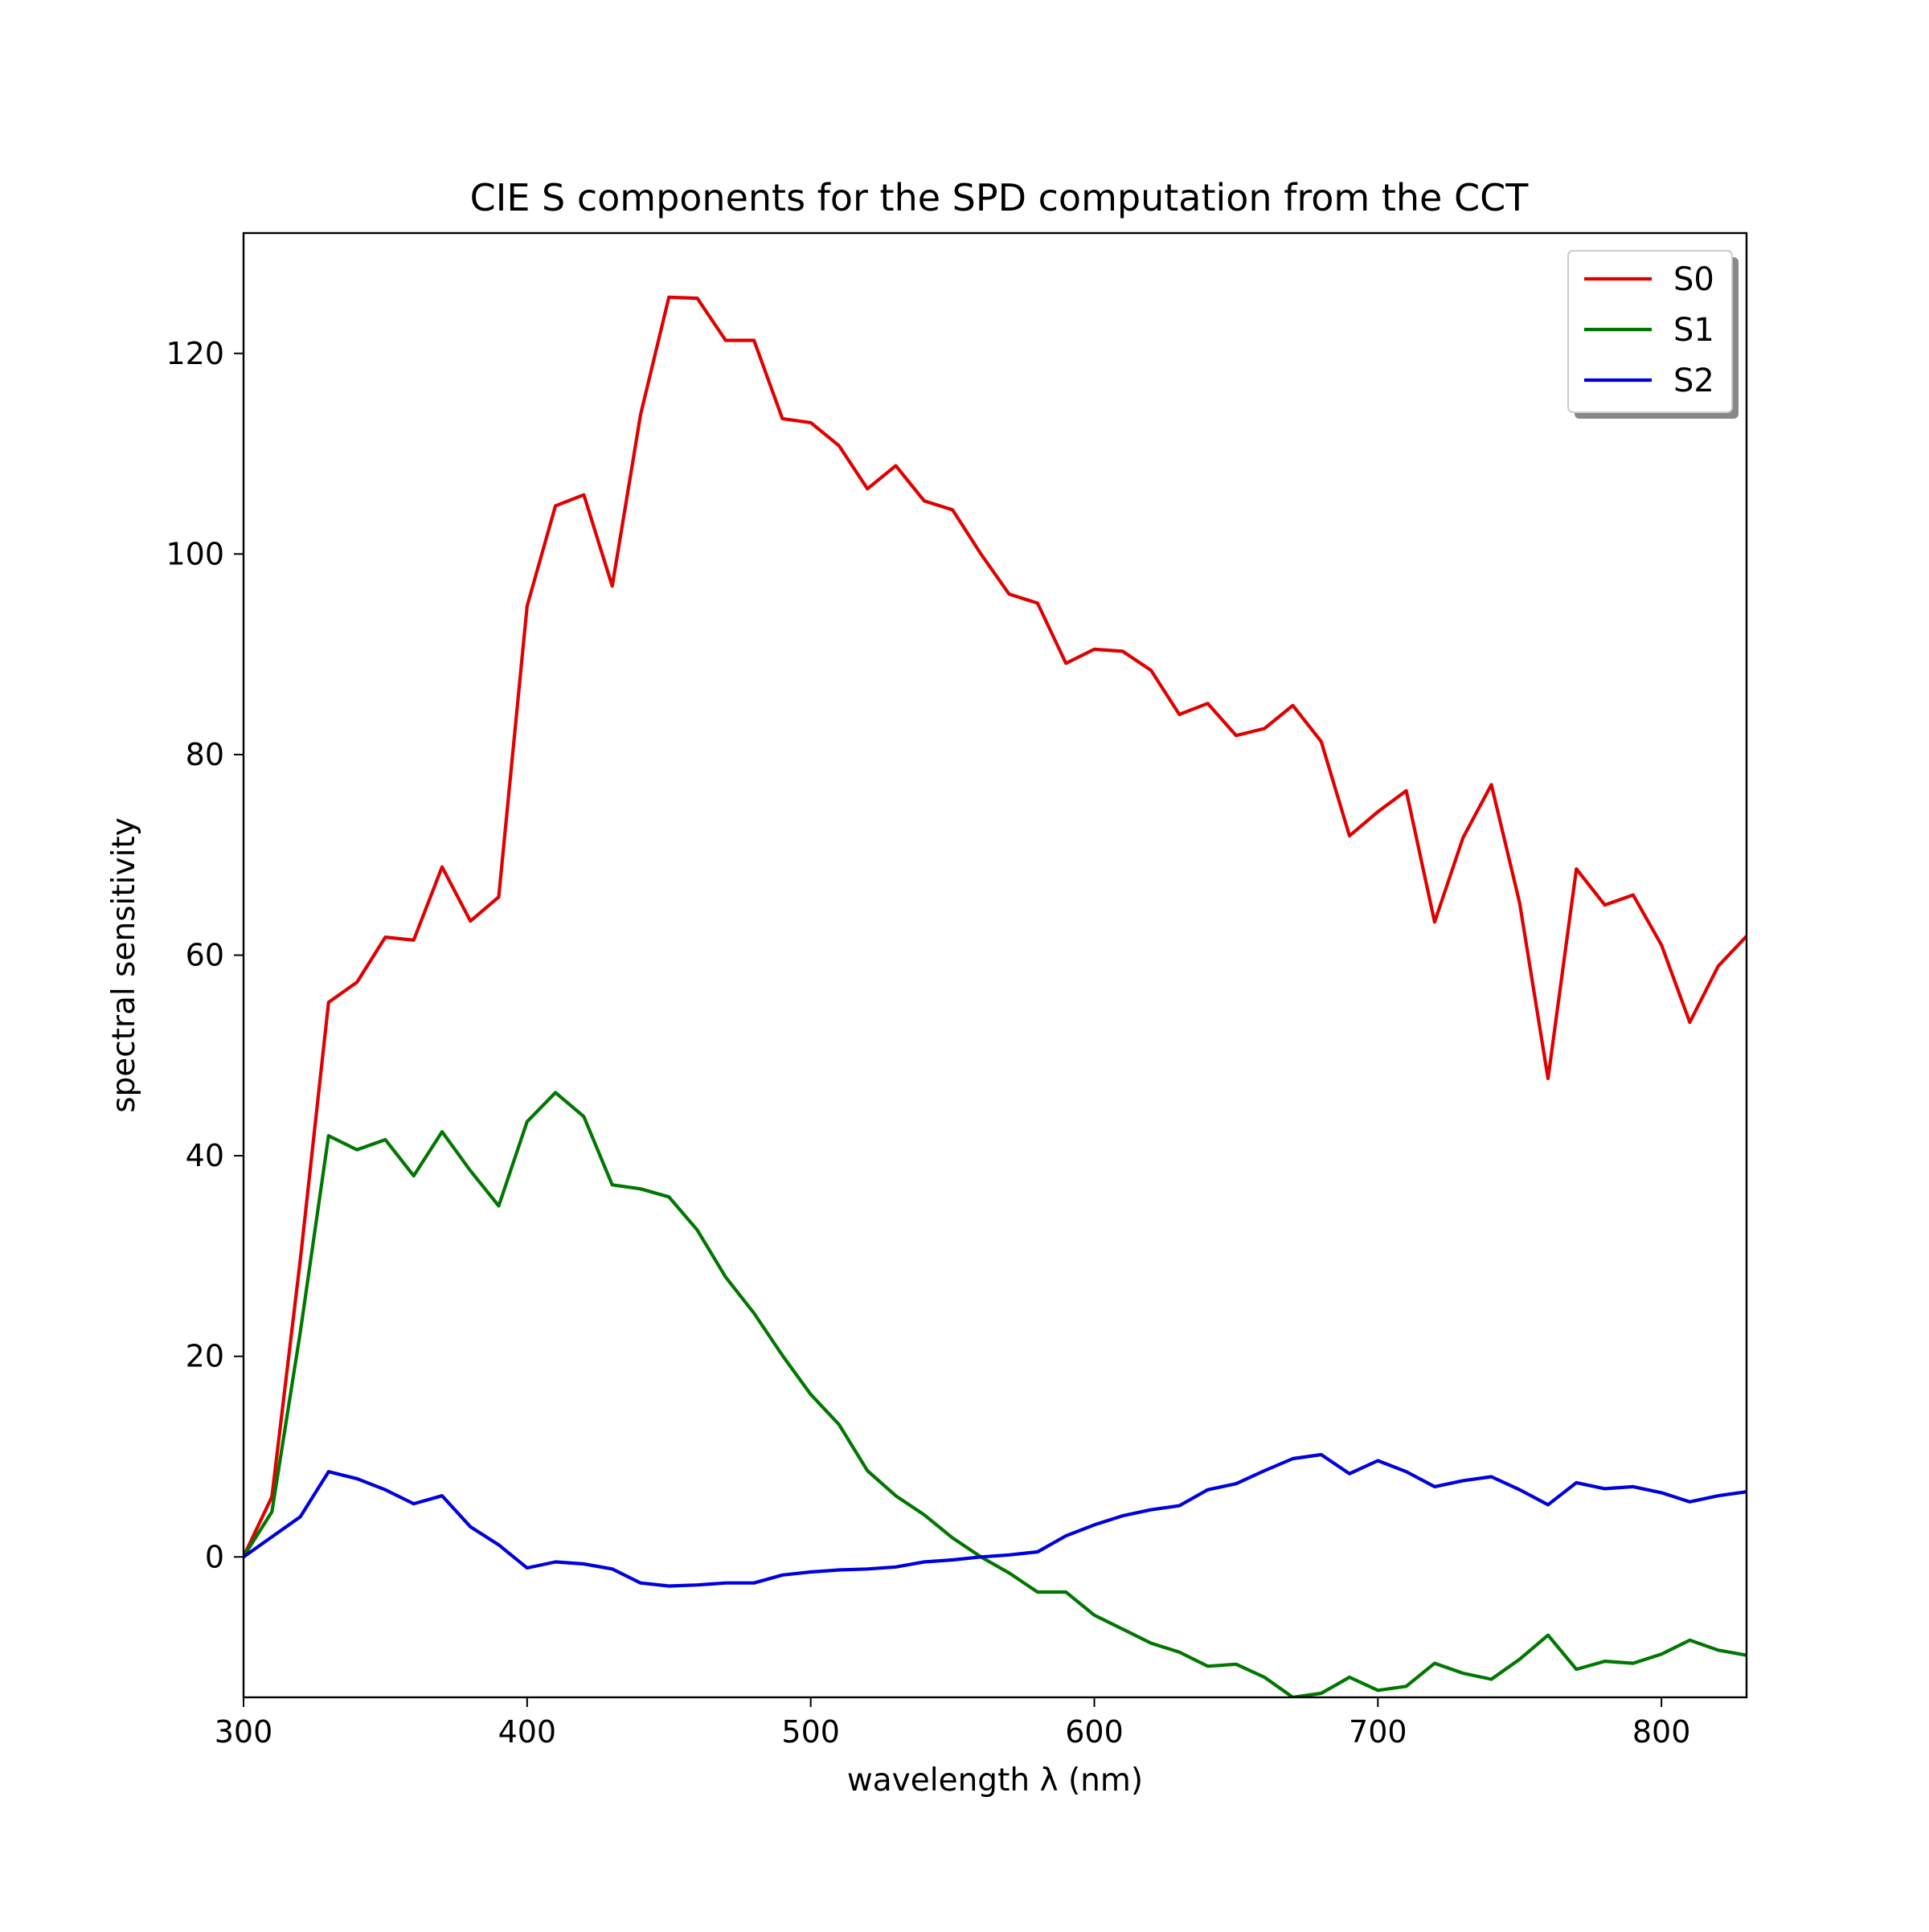  I want to click on x-tick-label: 300, so click(244, 1732).